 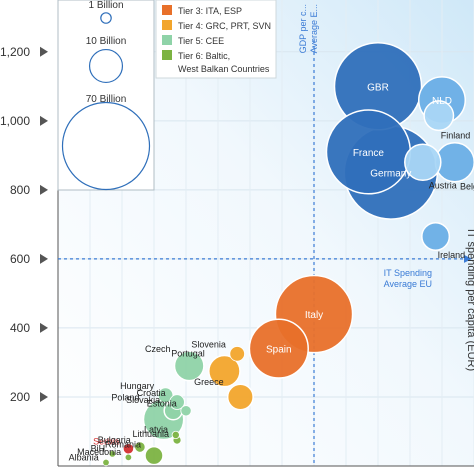 What do you see at coordinates (188, 353) in the screenshot?
I see `data-label-portugal: Portugal` at bounding box center [188, 353].